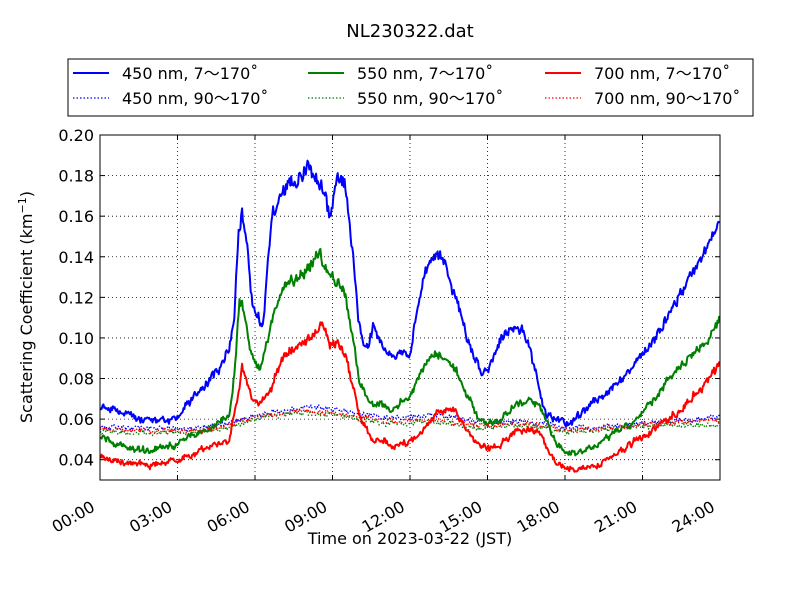  Describe the element at coordinates (76, 338) in the screenshot. I see `y-tick-label: 0.10` at that location.